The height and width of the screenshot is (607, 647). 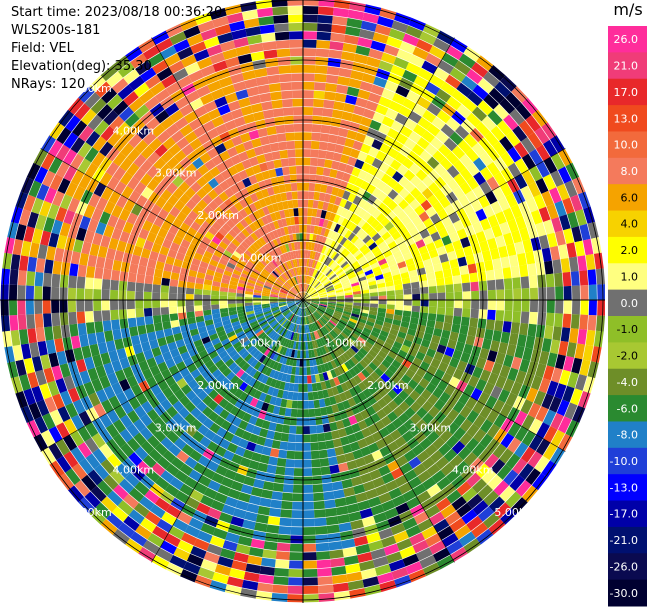 I want to click on ring-label: 2.00km, so click(x=218, y=215).